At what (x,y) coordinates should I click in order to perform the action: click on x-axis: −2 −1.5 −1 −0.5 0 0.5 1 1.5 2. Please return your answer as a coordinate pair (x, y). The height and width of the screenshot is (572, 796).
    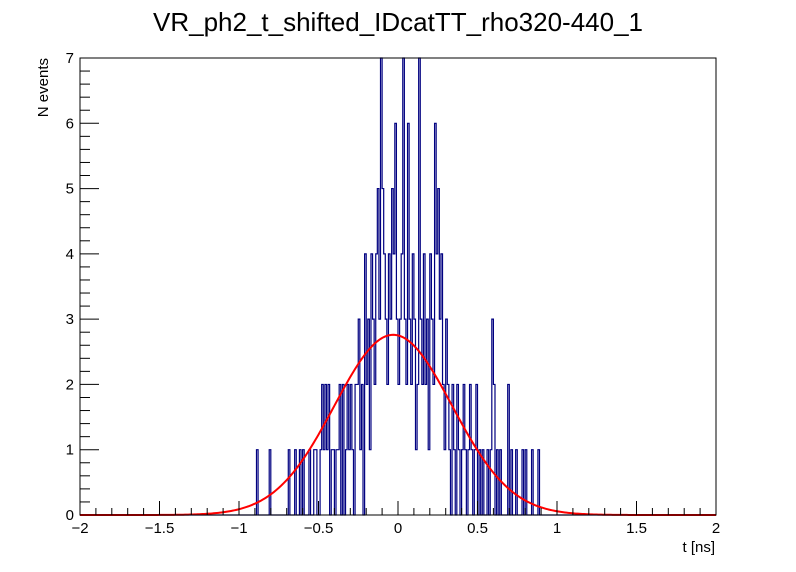
    Looking at the image, I should click on (395, 519).